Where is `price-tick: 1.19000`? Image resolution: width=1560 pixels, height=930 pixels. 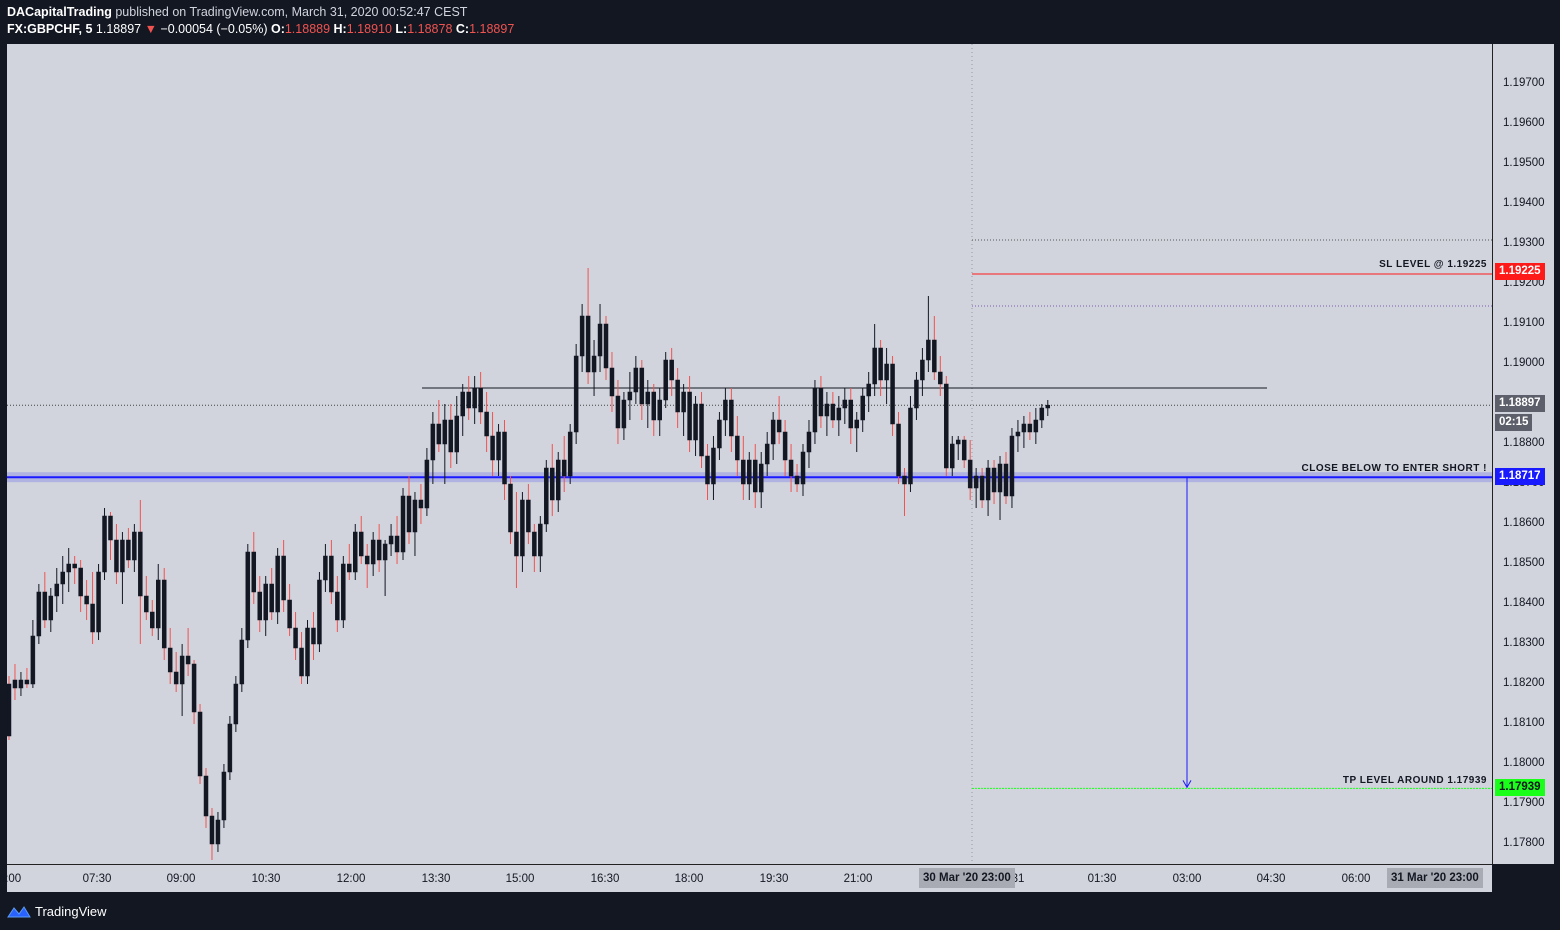
price-tick: 1.19000 is located at coordinates (1524, 363).